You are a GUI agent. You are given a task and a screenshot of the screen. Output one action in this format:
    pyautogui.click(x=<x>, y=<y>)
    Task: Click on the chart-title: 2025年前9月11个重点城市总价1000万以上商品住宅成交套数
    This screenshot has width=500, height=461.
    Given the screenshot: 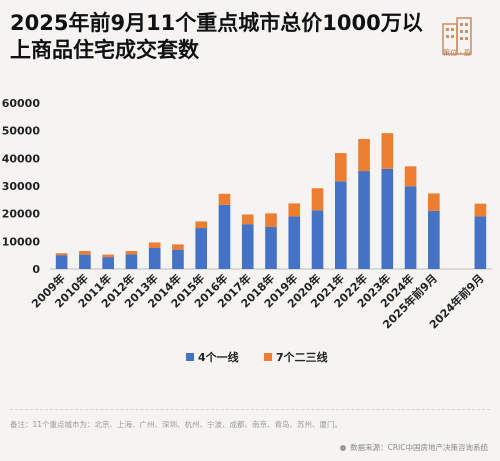 What is the action you would take?
    pyautogui.click(x=216, y=36)
    